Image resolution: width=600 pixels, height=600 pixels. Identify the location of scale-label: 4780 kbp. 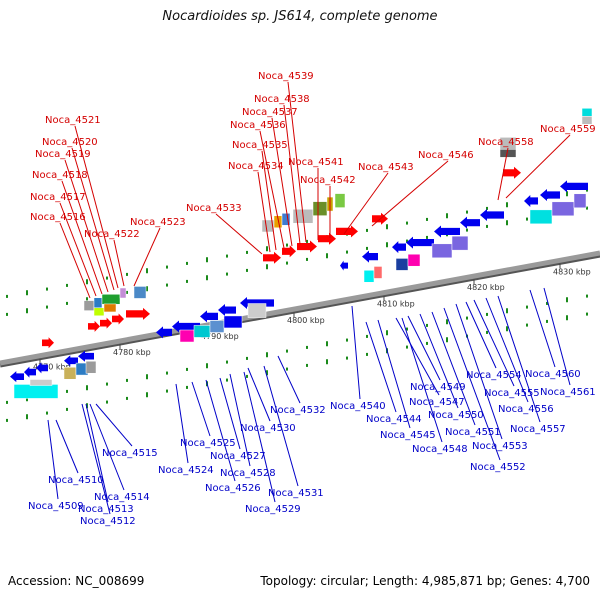
(132, 352).